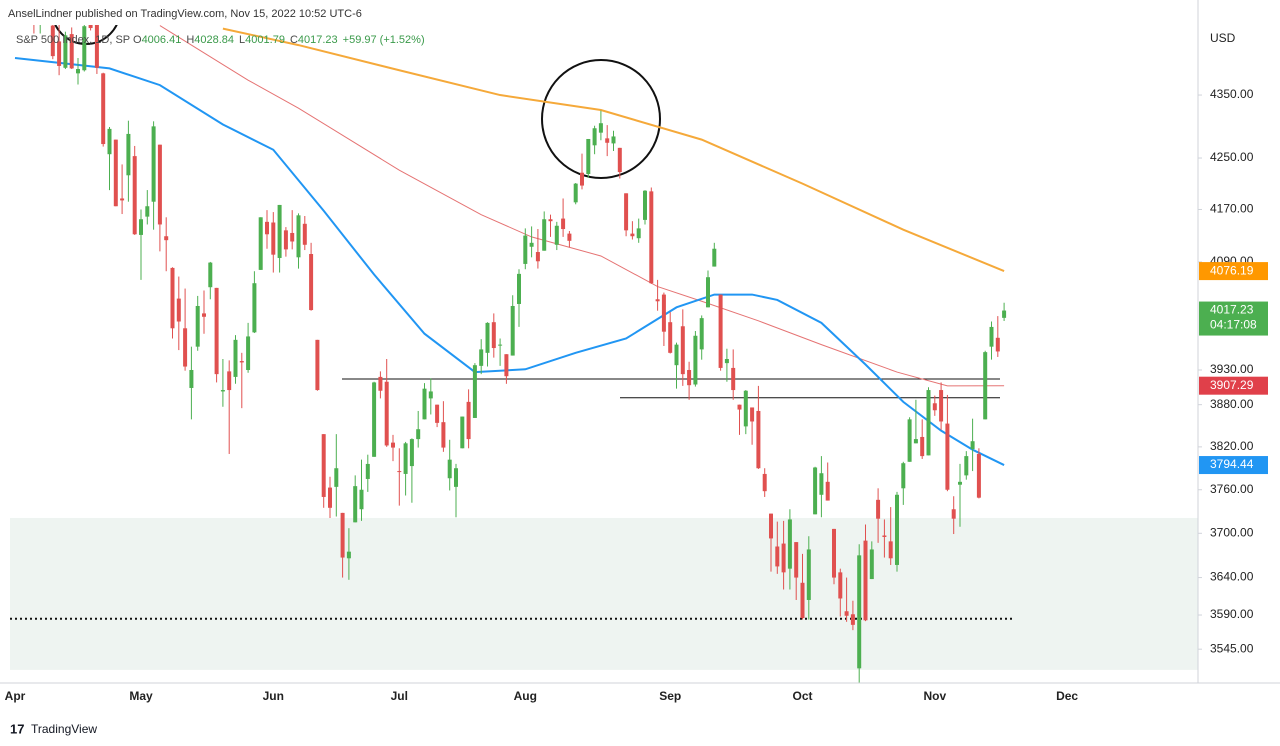 This screenshot has width=1280, height=746. What do you see at coordinates (64, 729) in the screenshot?
I see `brand-name: TradingView` at bounding box center [64, 729].